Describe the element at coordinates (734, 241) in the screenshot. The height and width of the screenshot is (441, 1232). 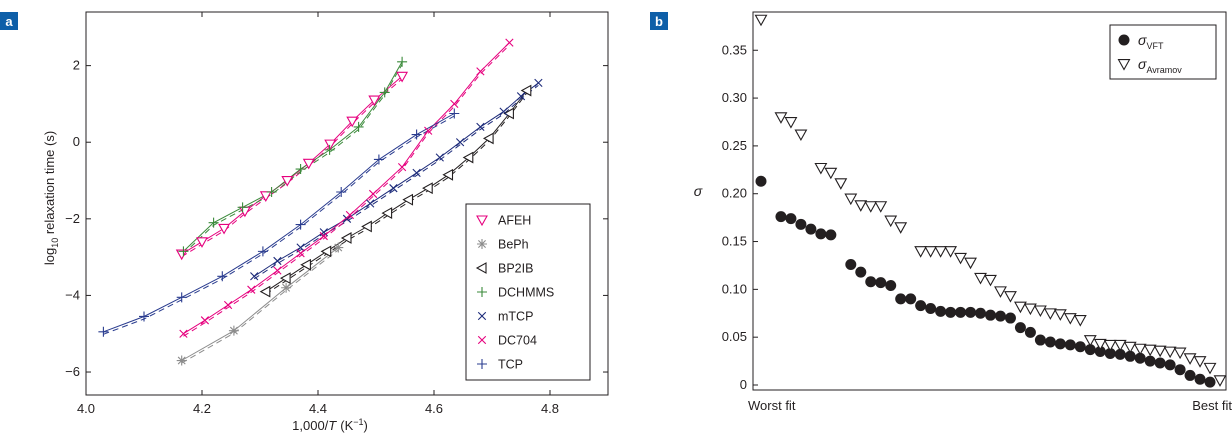
I see `y-tick-label: 0.15` at that location.